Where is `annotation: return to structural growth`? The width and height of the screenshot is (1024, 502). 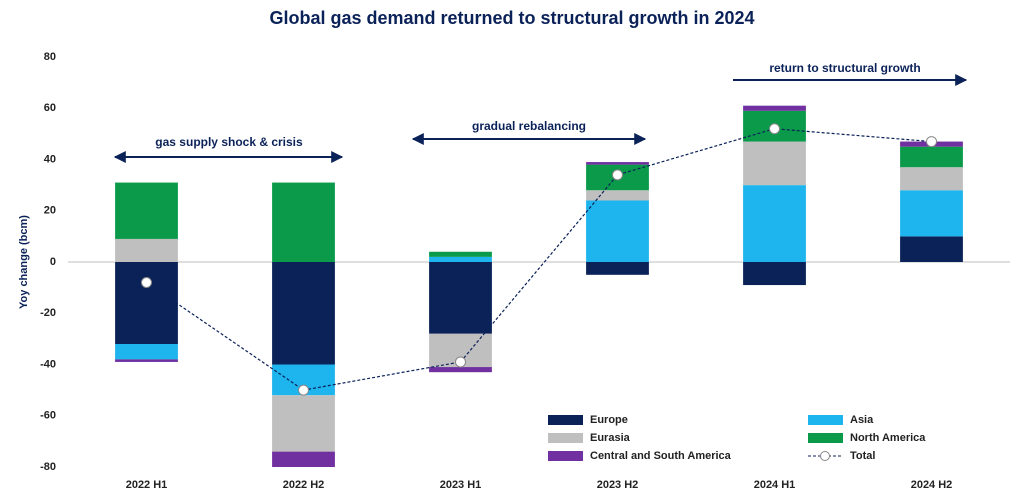
annotation: return to structural growth is located at coordinates (844, 68).